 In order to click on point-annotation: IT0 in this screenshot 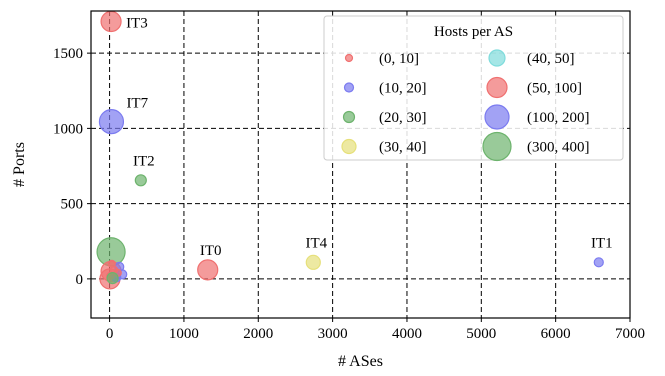, I will do `click(211, 251)`.